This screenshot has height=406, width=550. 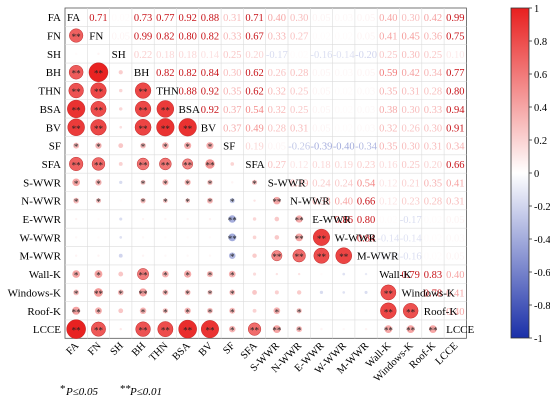 I want to click on value-label: 0.80, so click(x=366, y=220).